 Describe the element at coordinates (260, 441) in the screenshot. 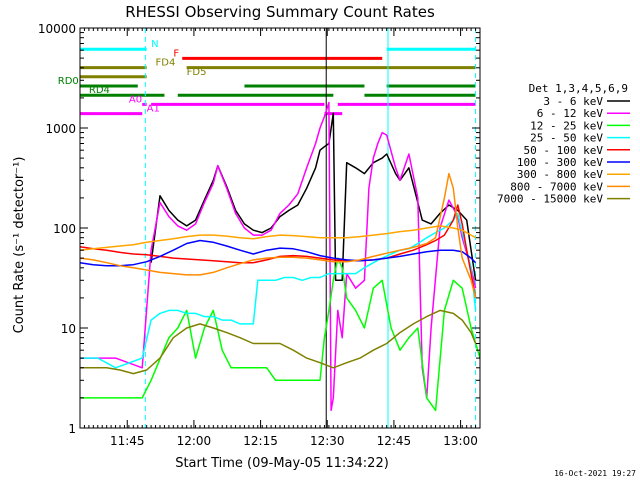

I see `x-tick-label: 12:15` at that location.